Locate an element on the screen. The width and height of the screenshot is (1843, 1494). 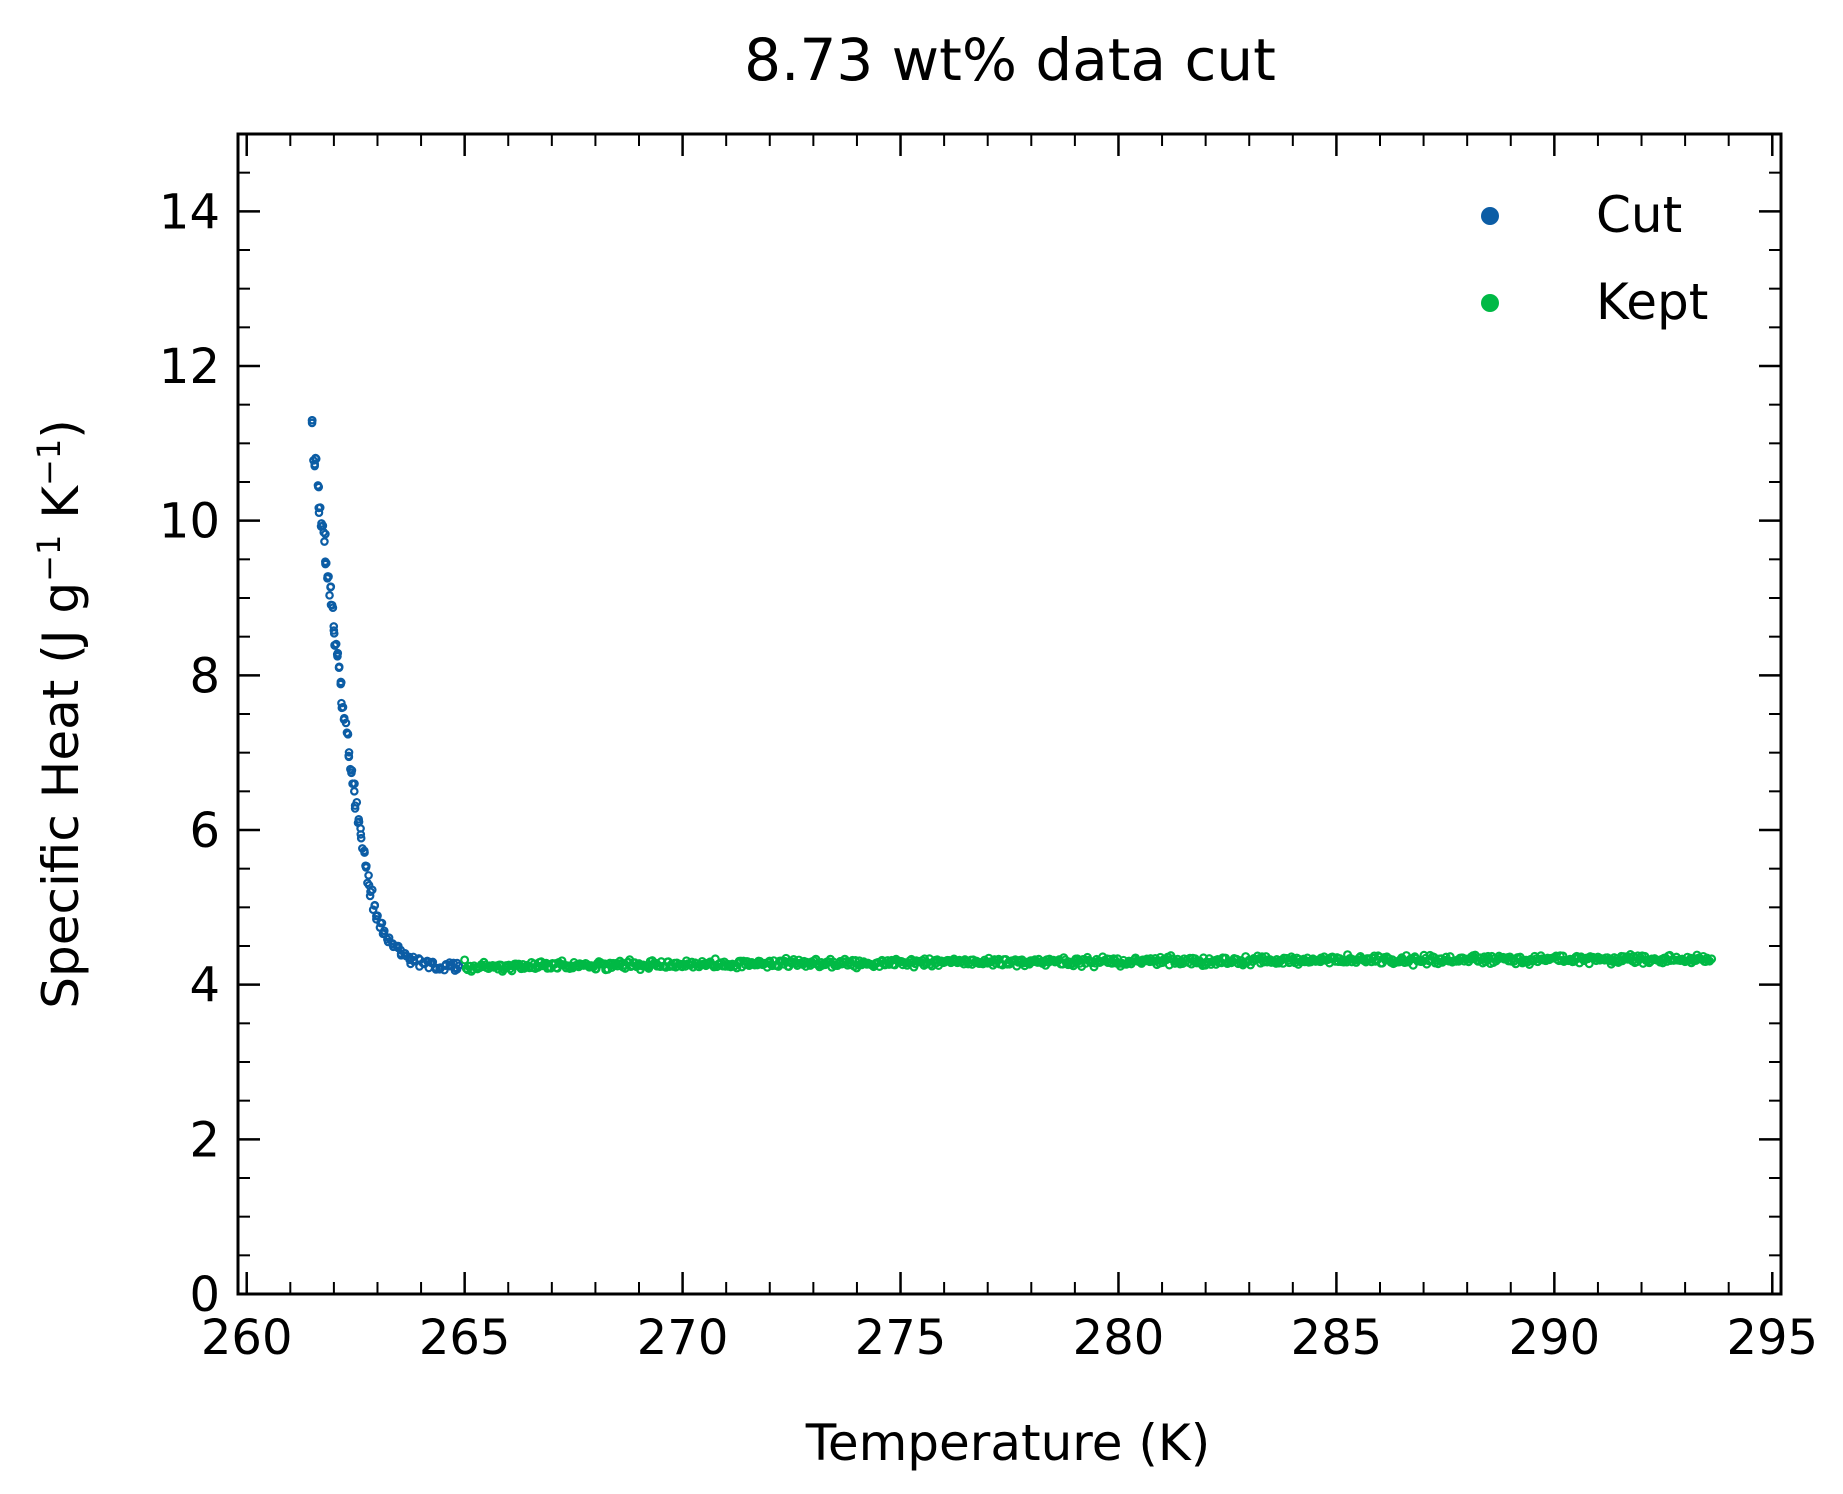
y-tick-label: 6 is located at coordinates (204, 831).